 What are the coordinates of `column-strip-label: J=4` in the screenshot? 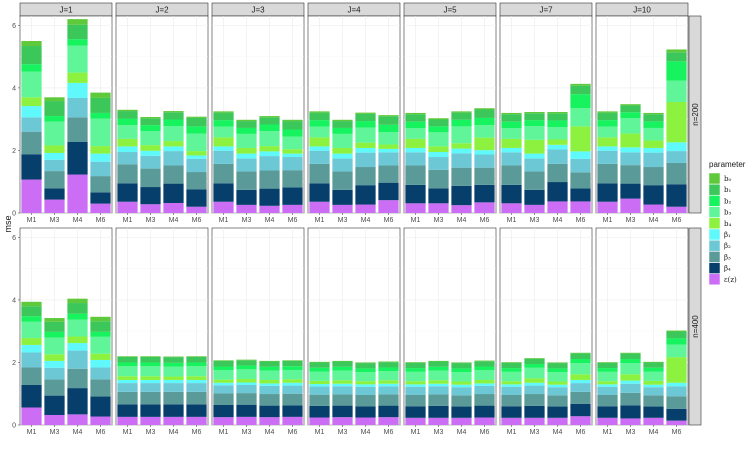 It's located at (354, 10).